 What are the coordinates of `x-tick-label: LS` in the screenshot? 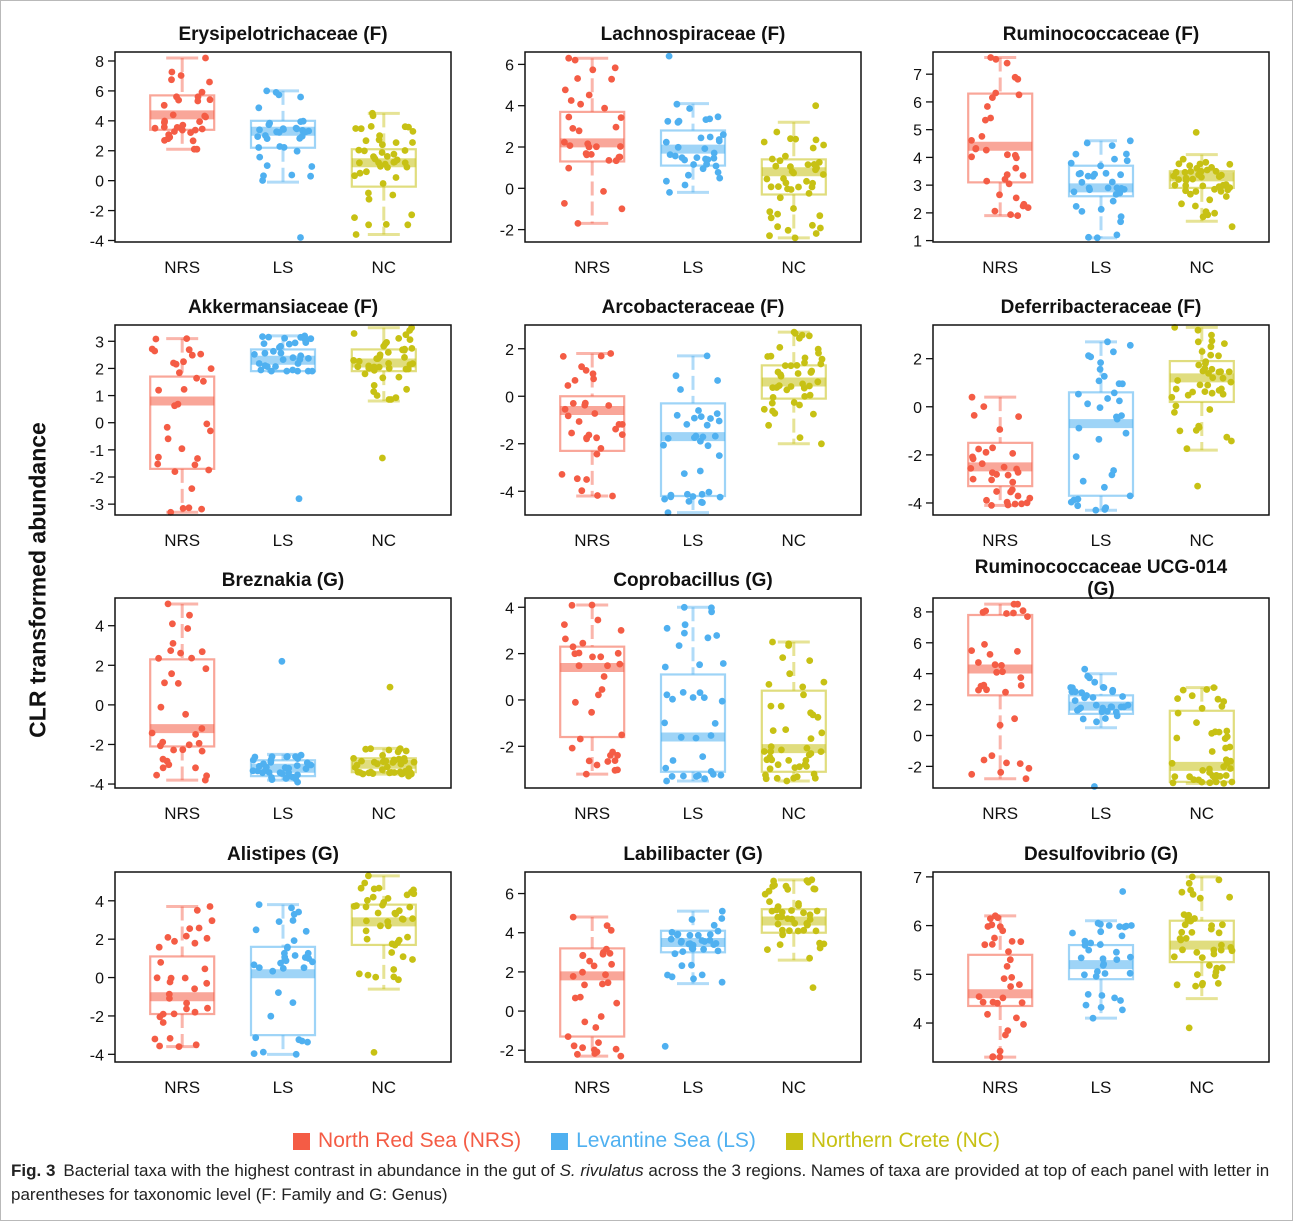 It's located at (1101, 540).